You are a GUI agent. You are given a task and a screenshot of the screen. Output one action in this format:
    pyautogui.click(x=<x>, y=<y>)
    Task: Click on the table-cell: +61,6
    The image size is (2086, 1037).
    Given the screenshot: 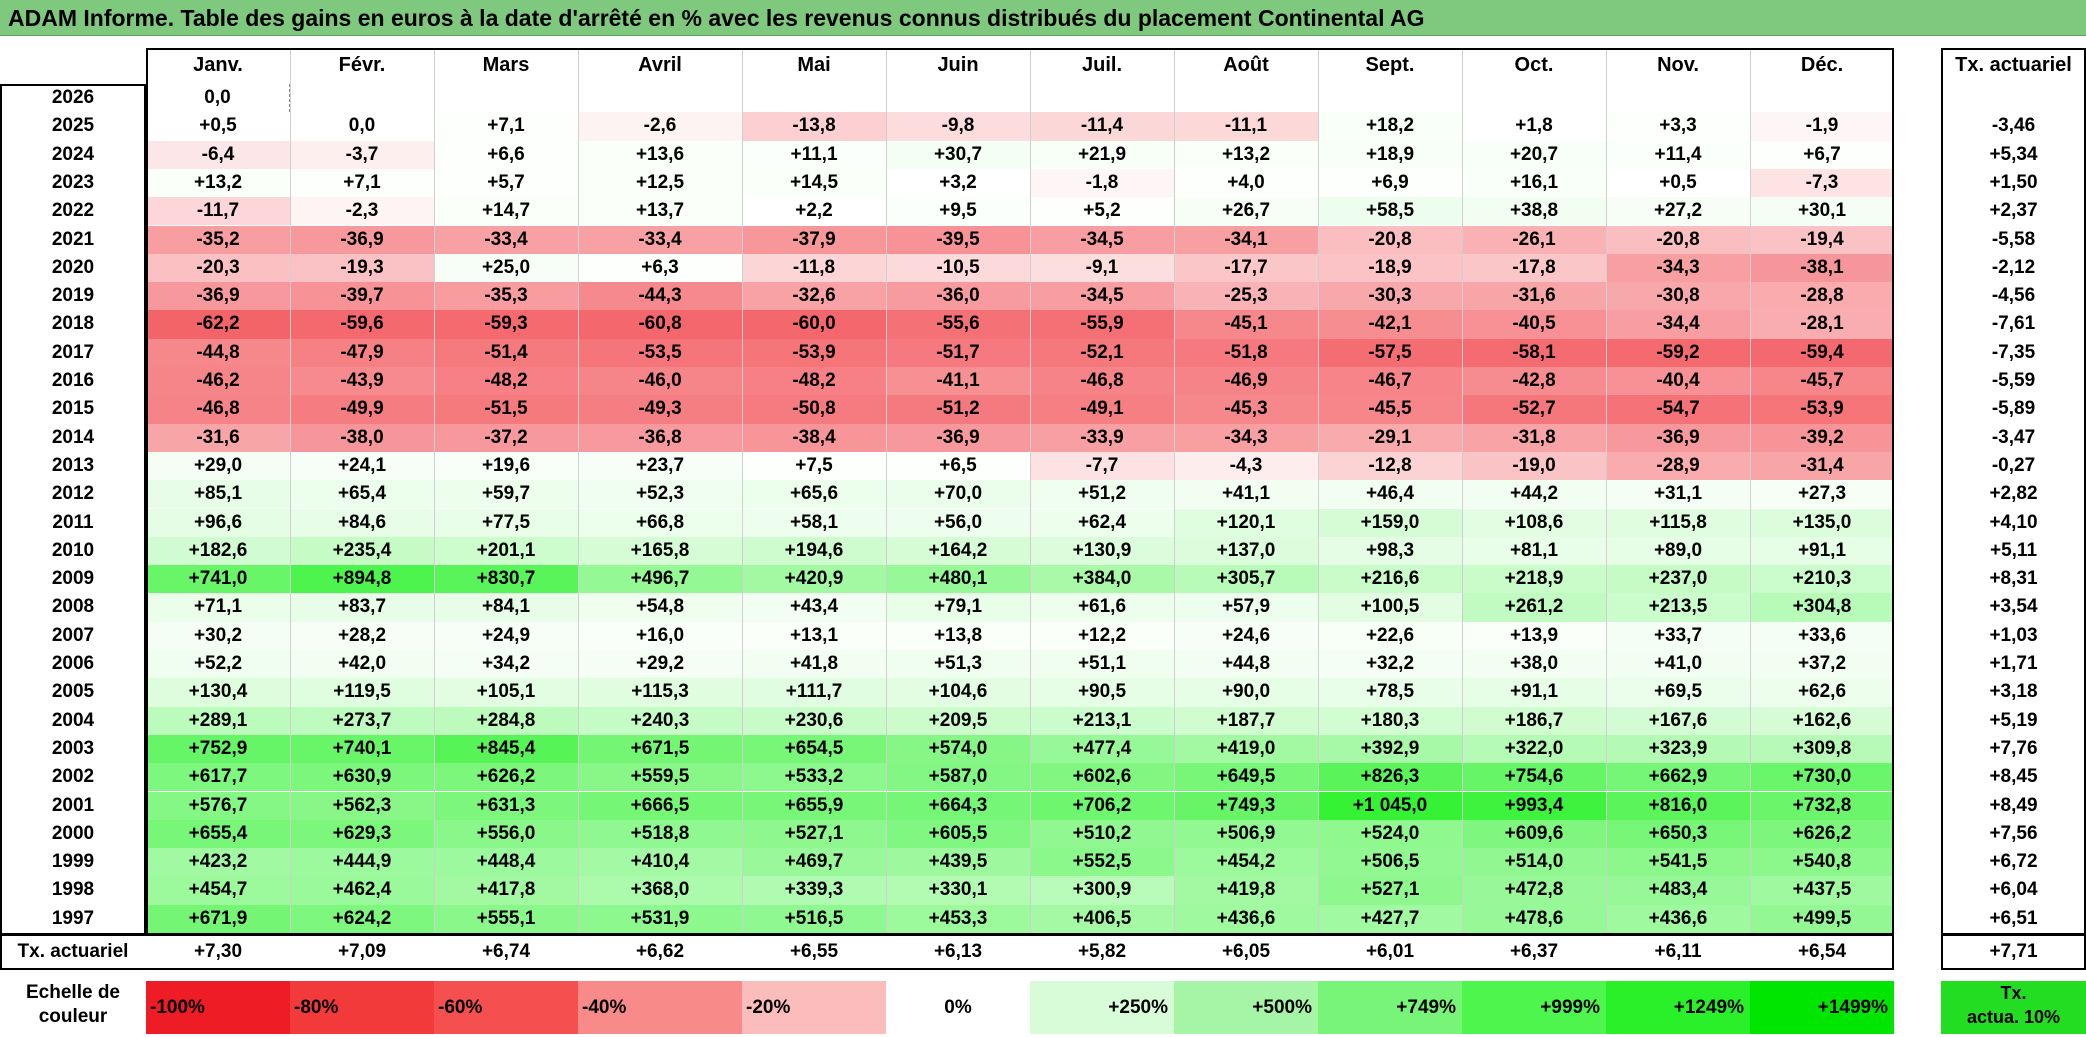 What is the action you would take?
    pyautogui.click(x=1102, y=607)
    